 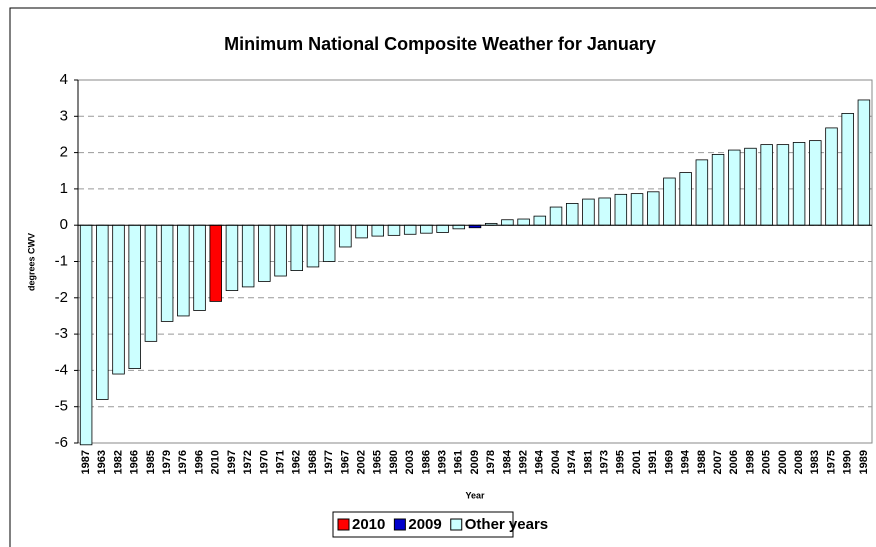 I want to click on x-tick-label: 2004, so click(x=556, y=461).